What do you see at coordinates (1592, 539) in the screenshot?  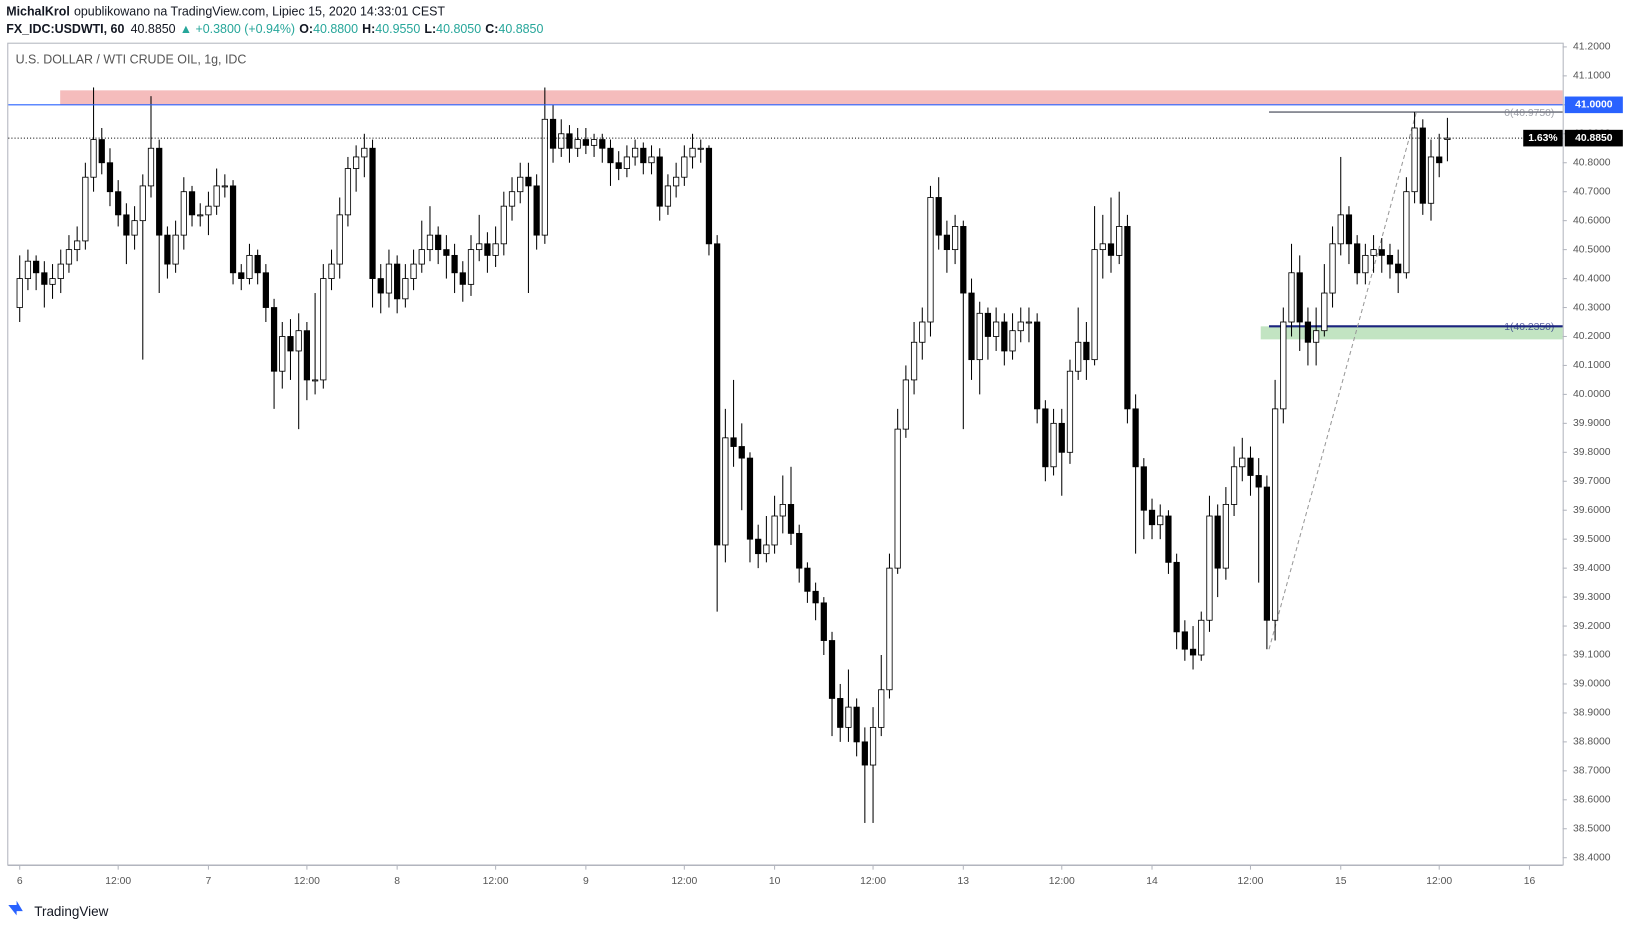 I see `y-tick-label: 39.5000` at bounding box center [1592, 539].